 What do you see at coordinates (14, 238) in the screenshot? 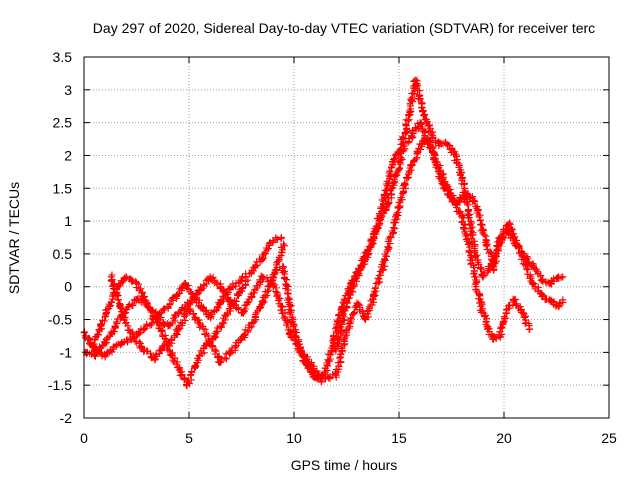
I see `y-axis-label: SDTVAR / TECUs` at bounding box center [14, 238].